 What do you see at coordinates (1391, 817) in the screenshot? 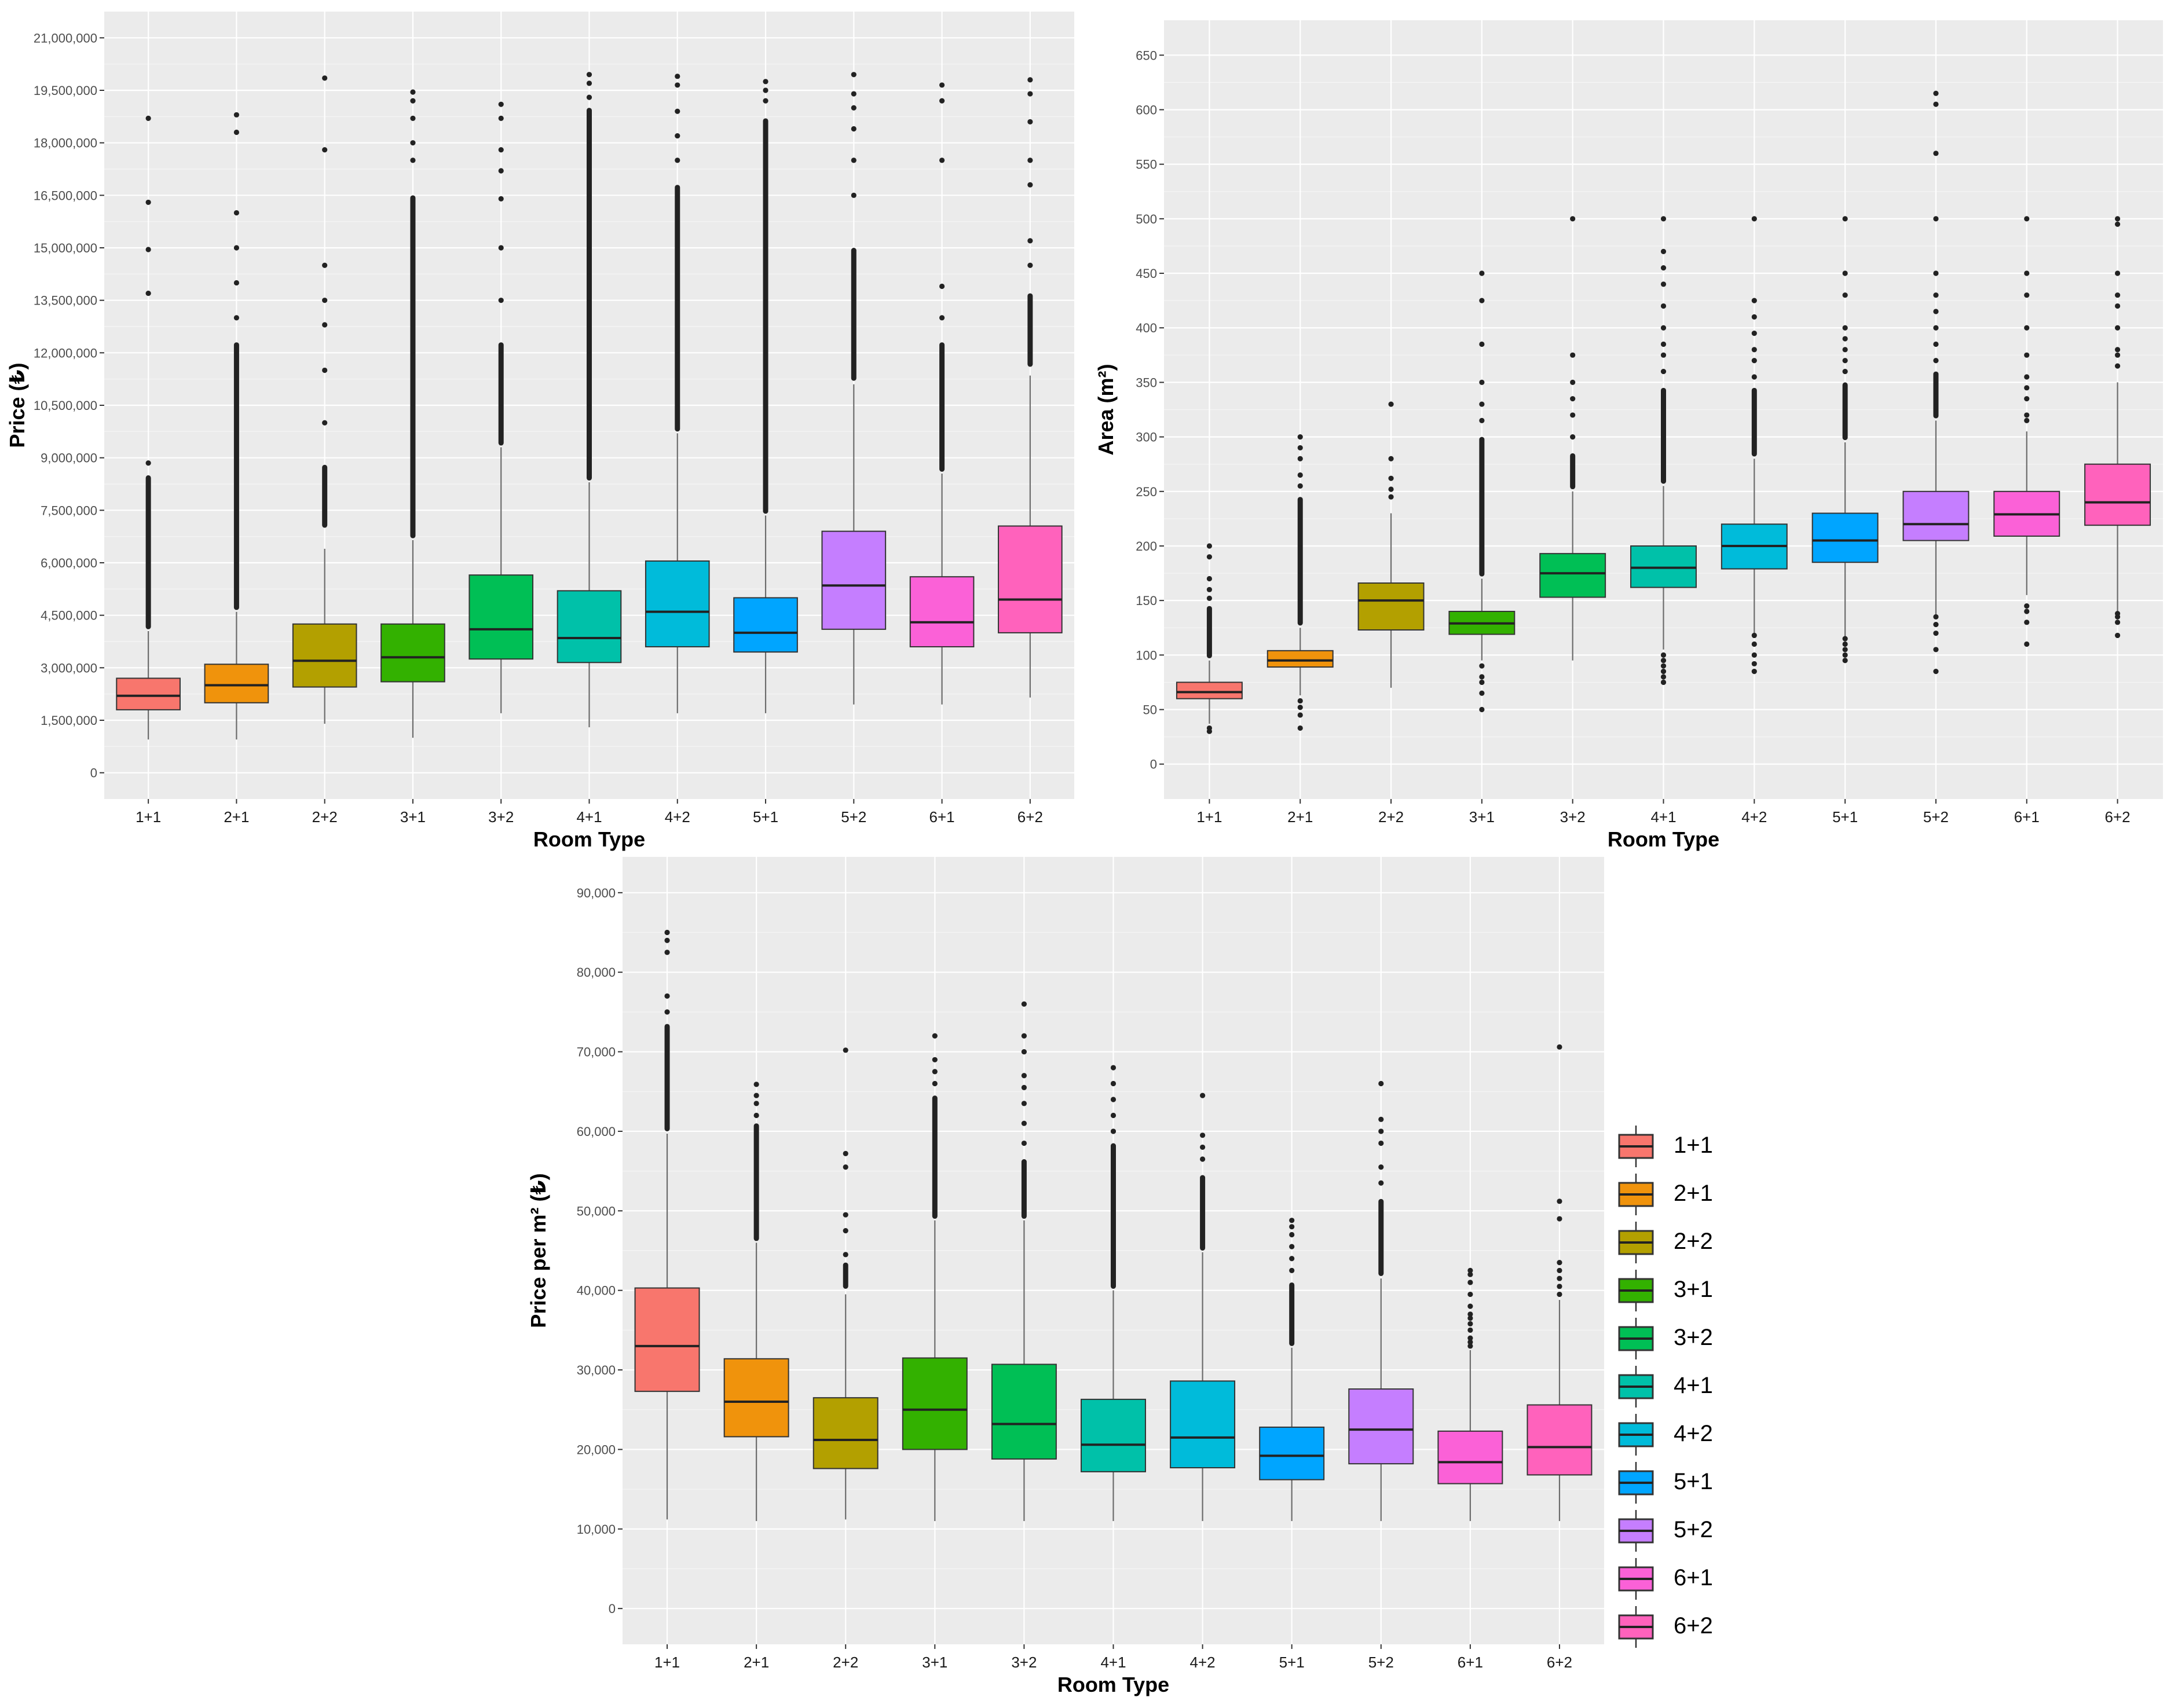
I see `area-xtick-label: 2+2` at bounding box center [1391, 817].